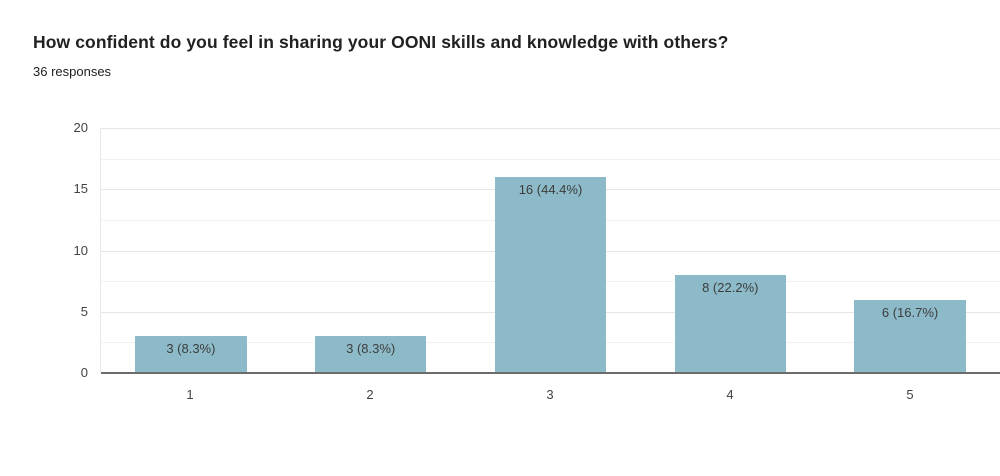 The width and height of the screenshot is (1000, 476). Describe the element at coordinates (80, 189) in the screenshot. I see `y-axis-tick-label: 15` at that location.